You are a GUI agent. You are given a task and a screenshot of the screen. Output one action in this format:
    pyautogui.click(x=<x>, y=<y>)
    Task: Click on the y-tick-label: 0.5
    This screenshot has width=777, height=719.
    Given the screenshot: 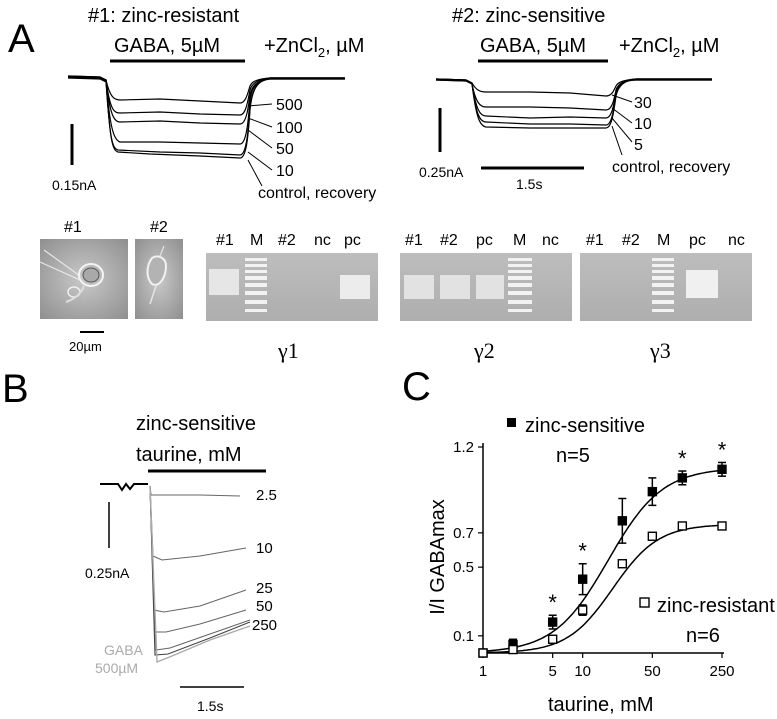 What is the action you would take?
    pyautogui.click(x=463, y=567)
    